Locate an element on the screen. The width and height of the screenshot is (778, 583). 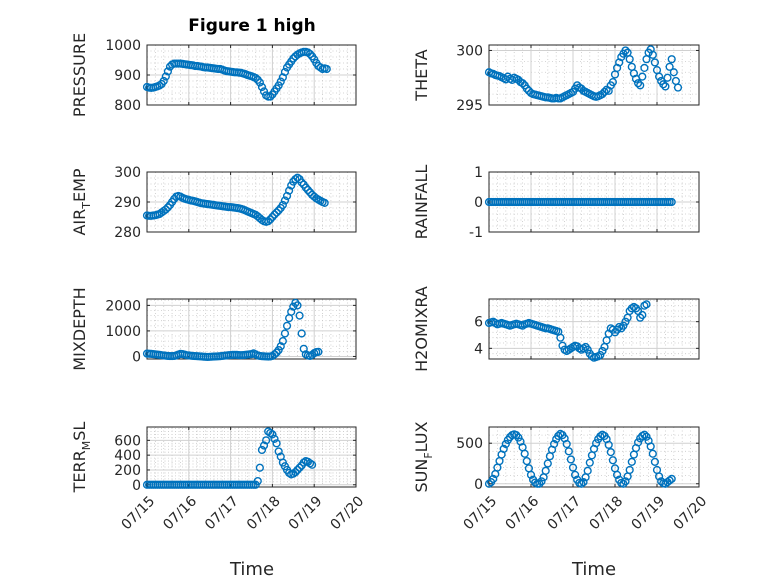
y-tick-label: 290 is located at coordinates (127, 203).